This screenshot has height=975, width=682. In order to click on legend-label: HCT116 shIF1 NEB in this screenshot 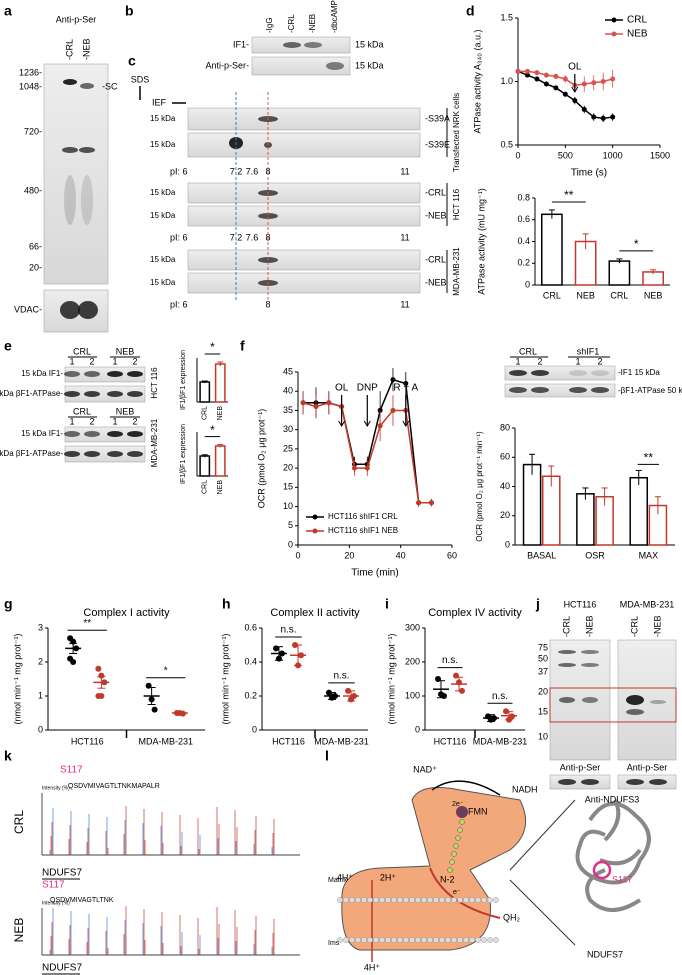, I will do `click(363, 530)`.